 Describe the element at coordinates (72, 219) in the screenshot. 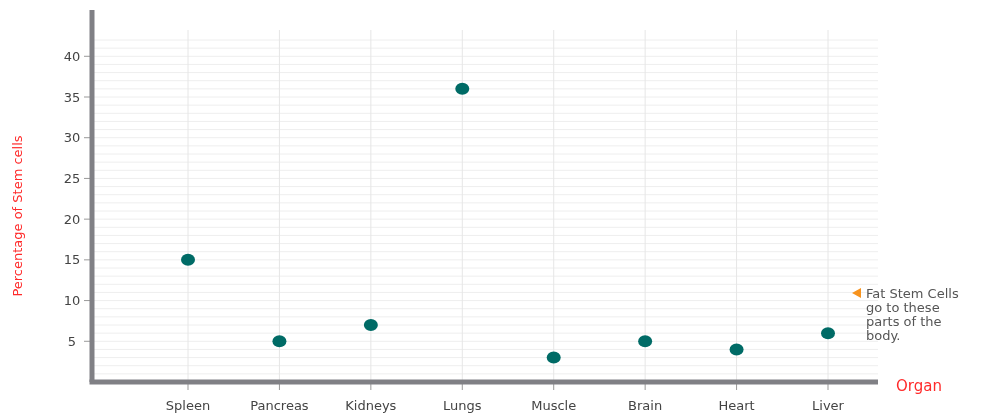

I see `y-tick-label: 20` at that location.